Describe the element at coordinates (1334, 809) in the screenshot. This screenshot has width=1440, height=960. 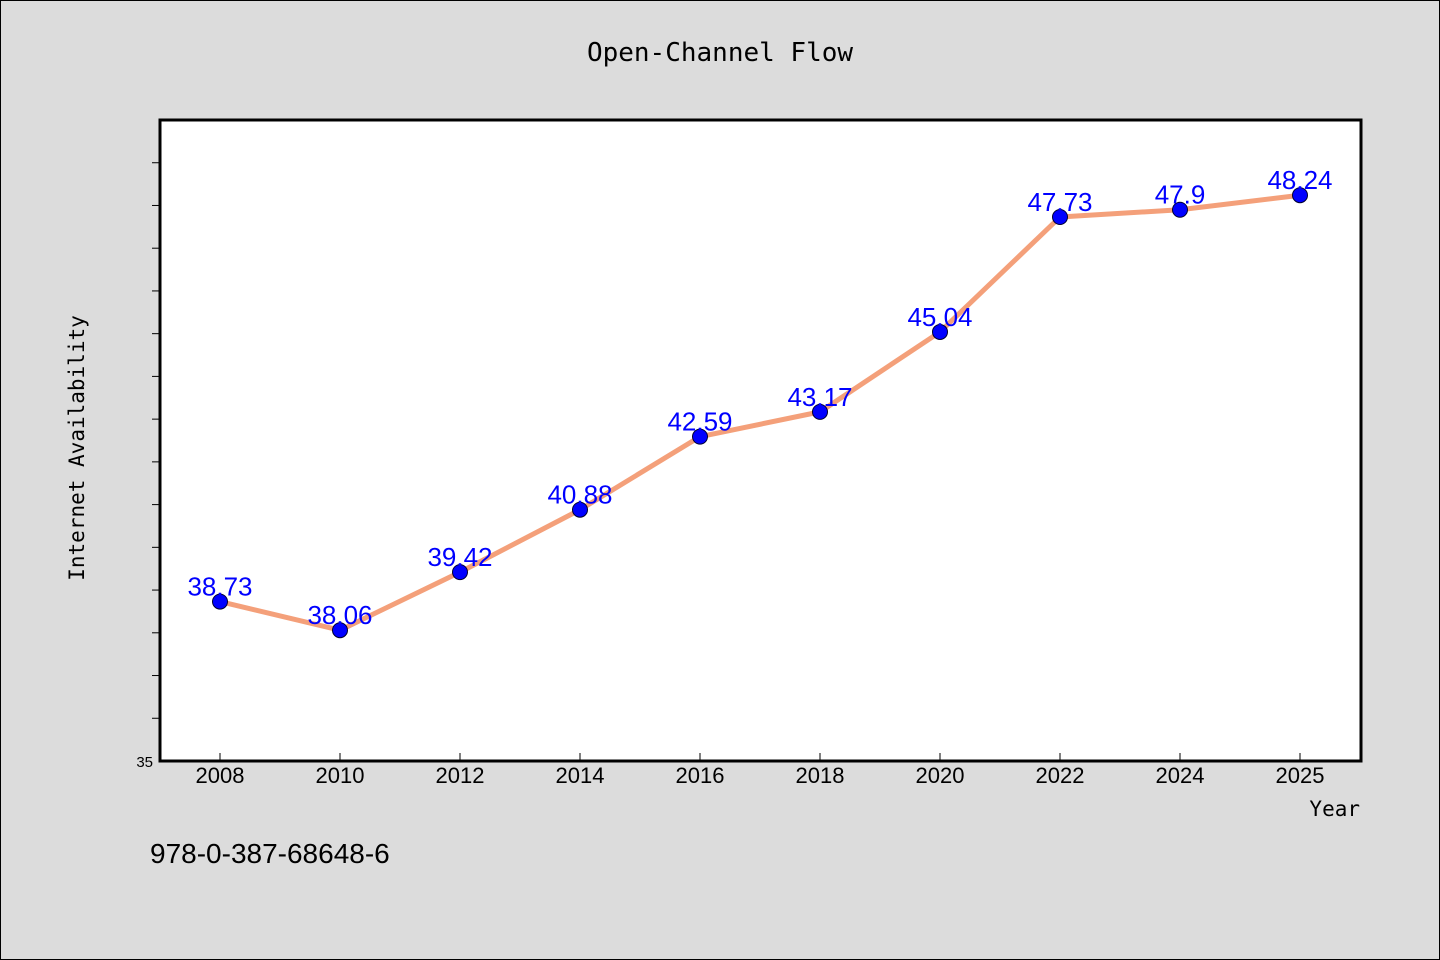
I see `x-axis-title: Year` at that location.